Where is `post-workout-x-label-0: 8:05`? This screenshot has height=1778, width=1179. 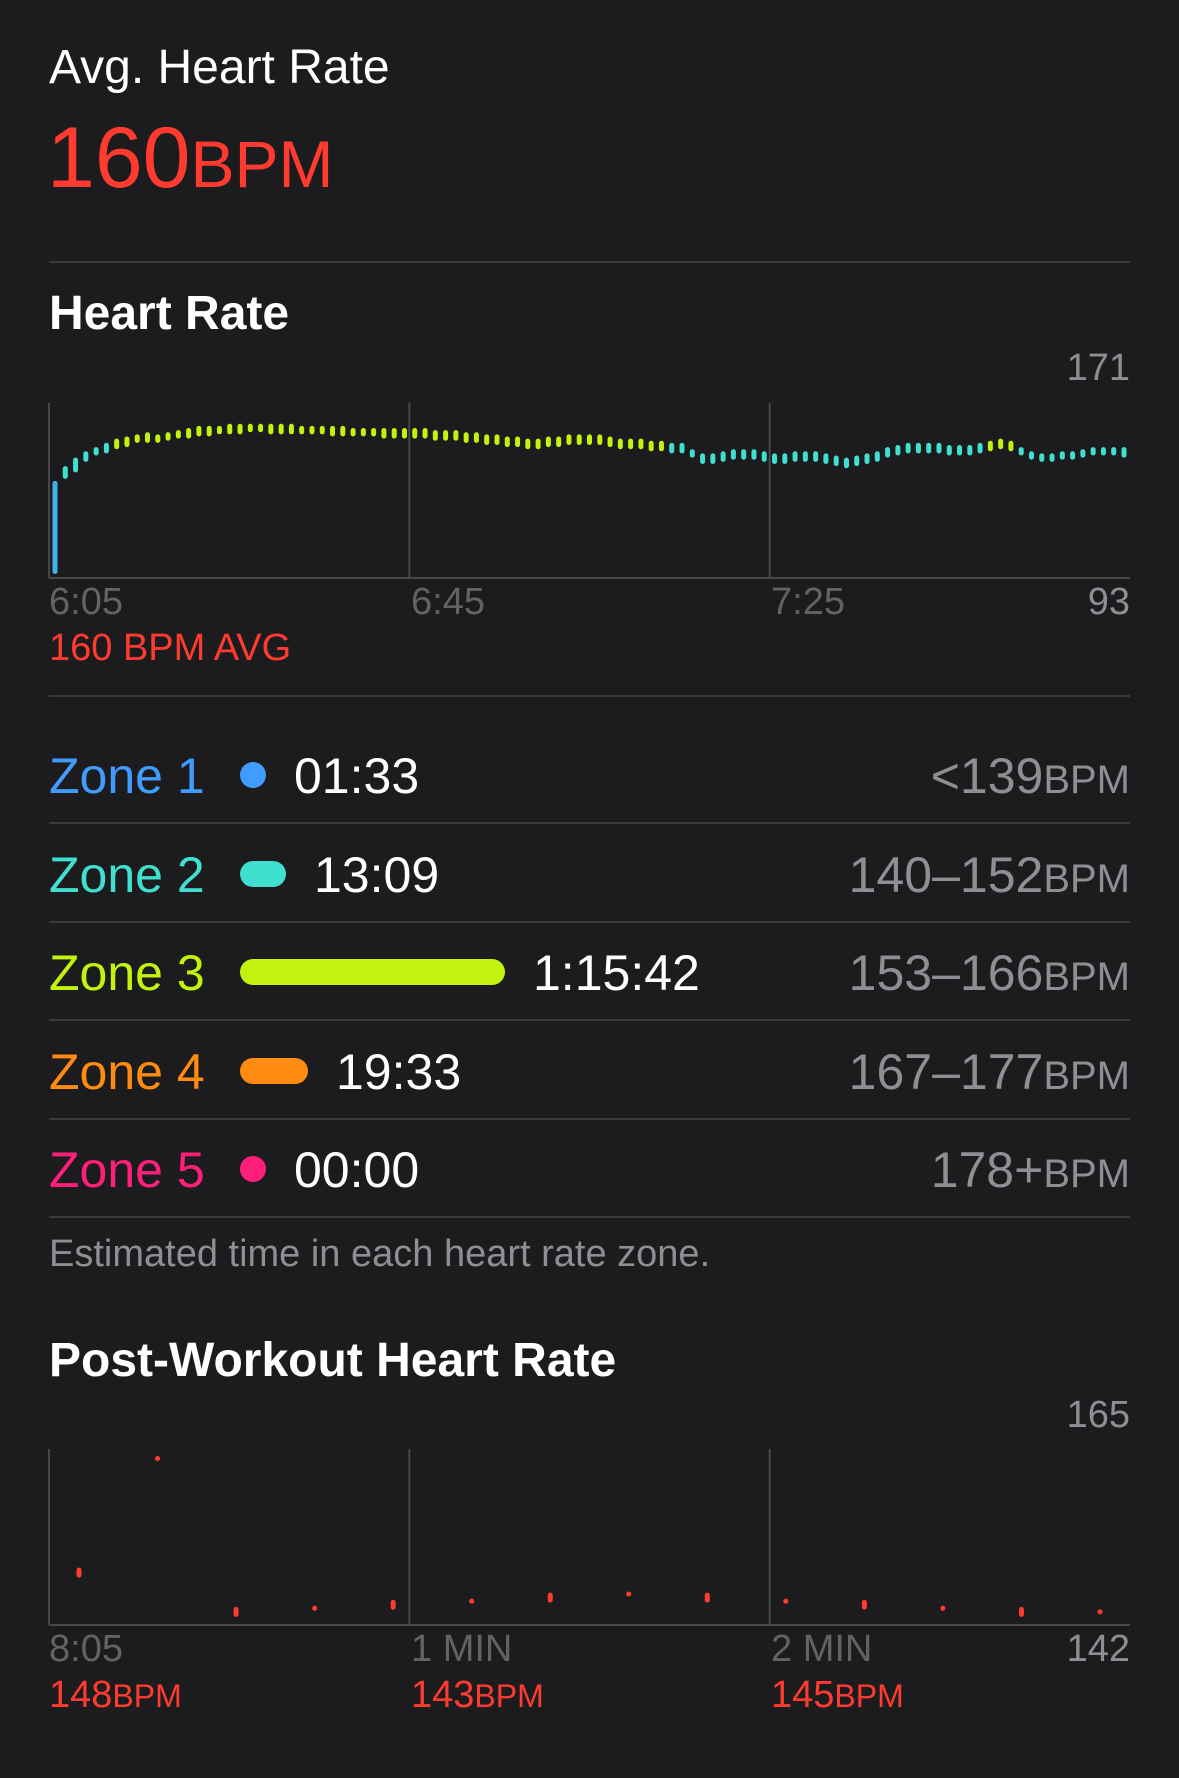
post-workout-x-label-0: 8:05 is located at coordinates (86, 1649).